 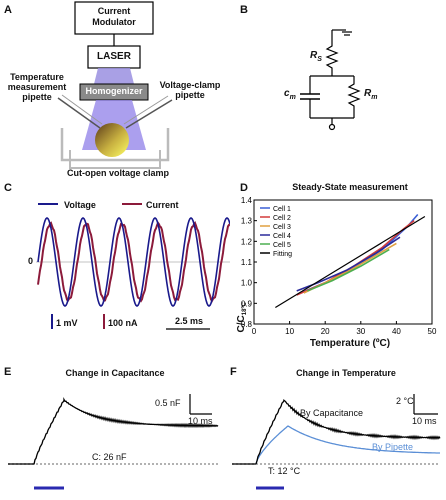 I want to click on legend-entry: Cell 5, so click(x=282, y=245).